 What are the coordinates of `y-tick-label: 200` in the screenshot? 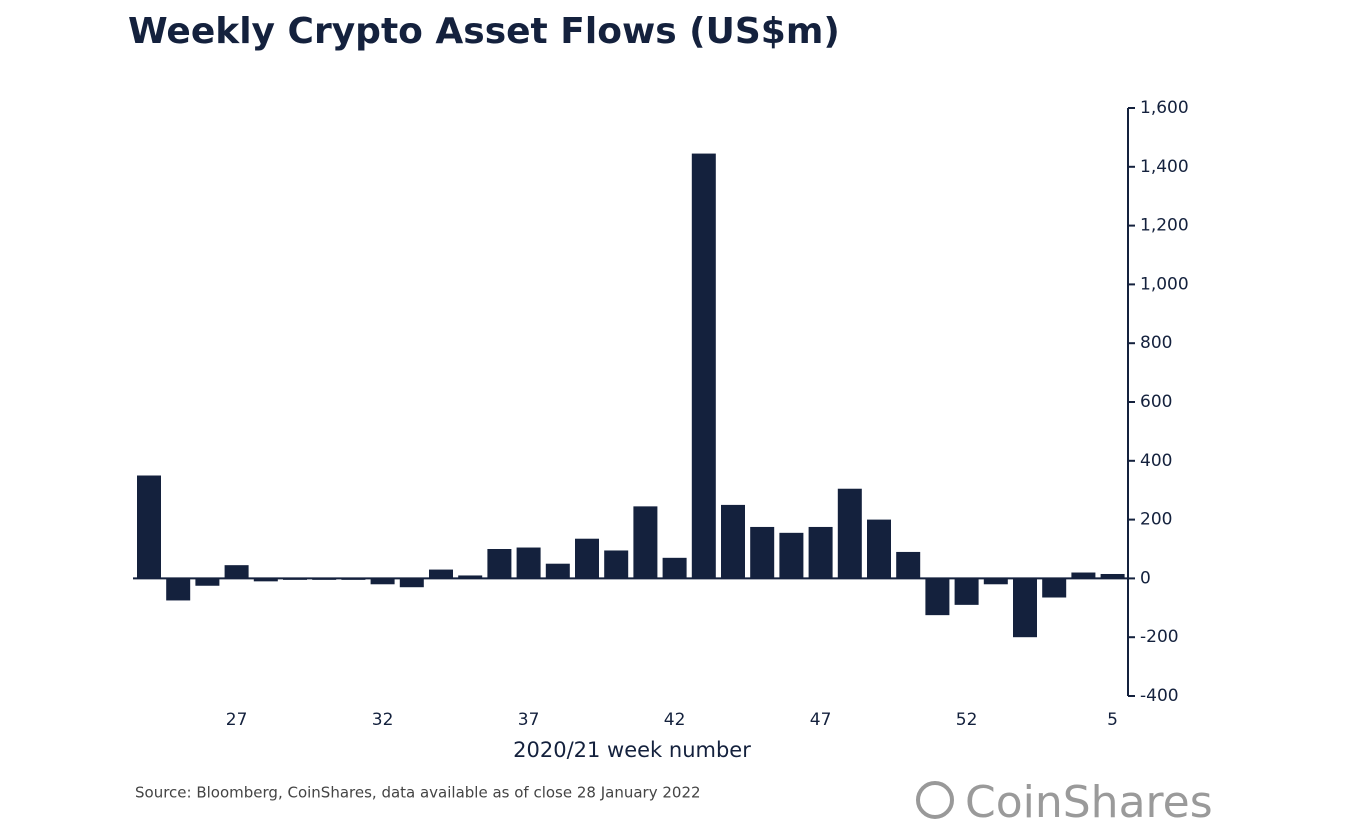 It's located at (1156, 520).